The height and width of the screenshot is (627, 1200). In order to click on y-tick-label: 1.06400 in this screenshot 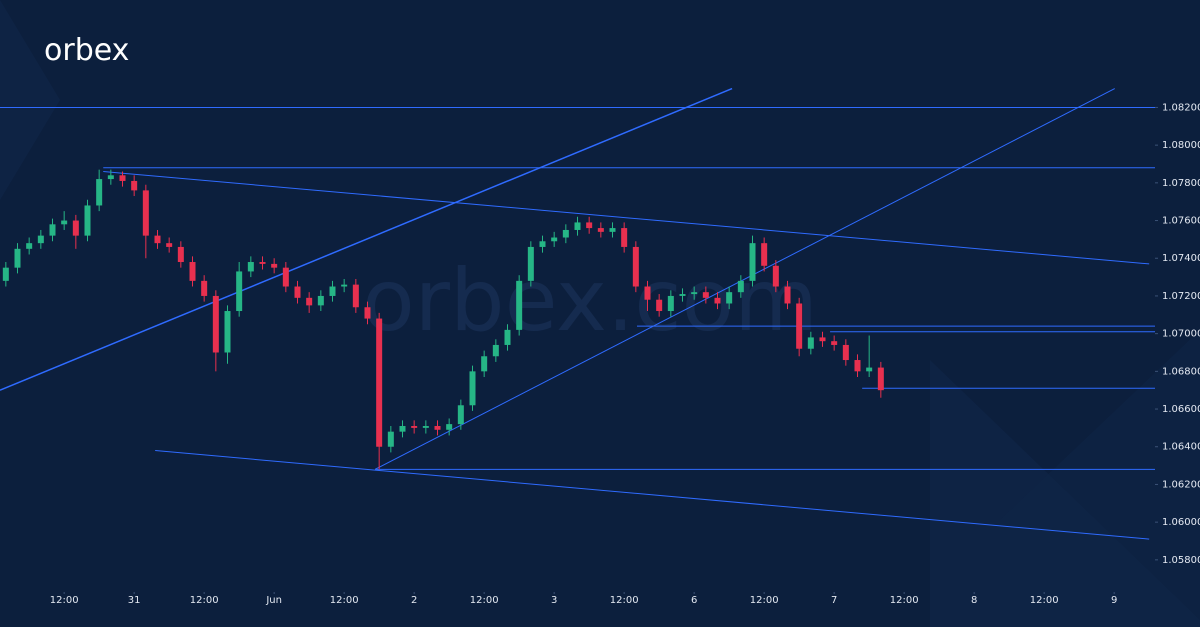, I will do `click(1181, 447)`.